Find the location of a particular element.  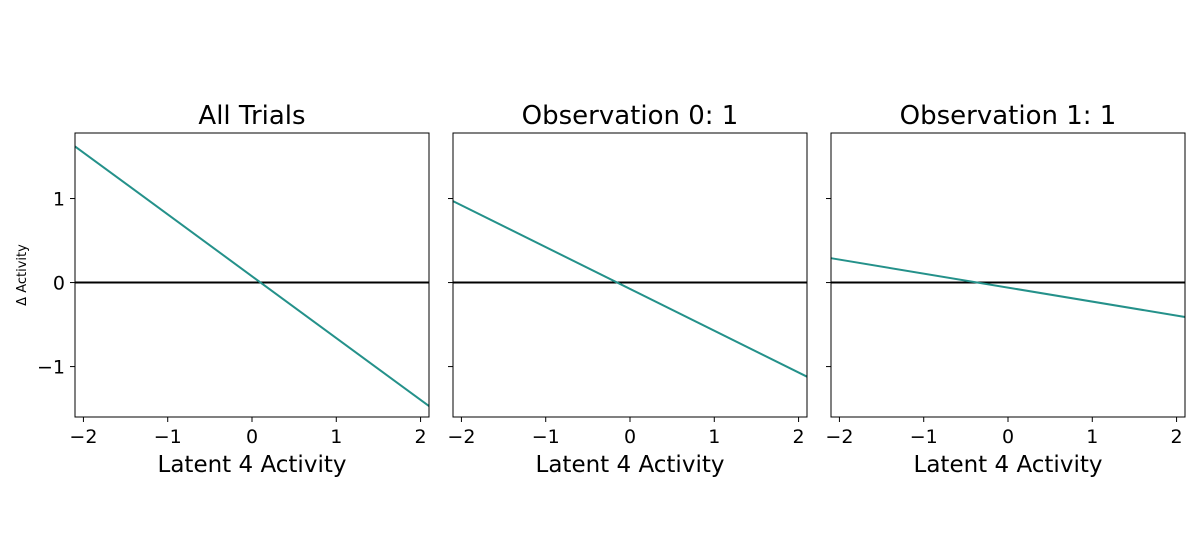

chart-title: Observation 1: 1 is located at coordinates (1008, 116).